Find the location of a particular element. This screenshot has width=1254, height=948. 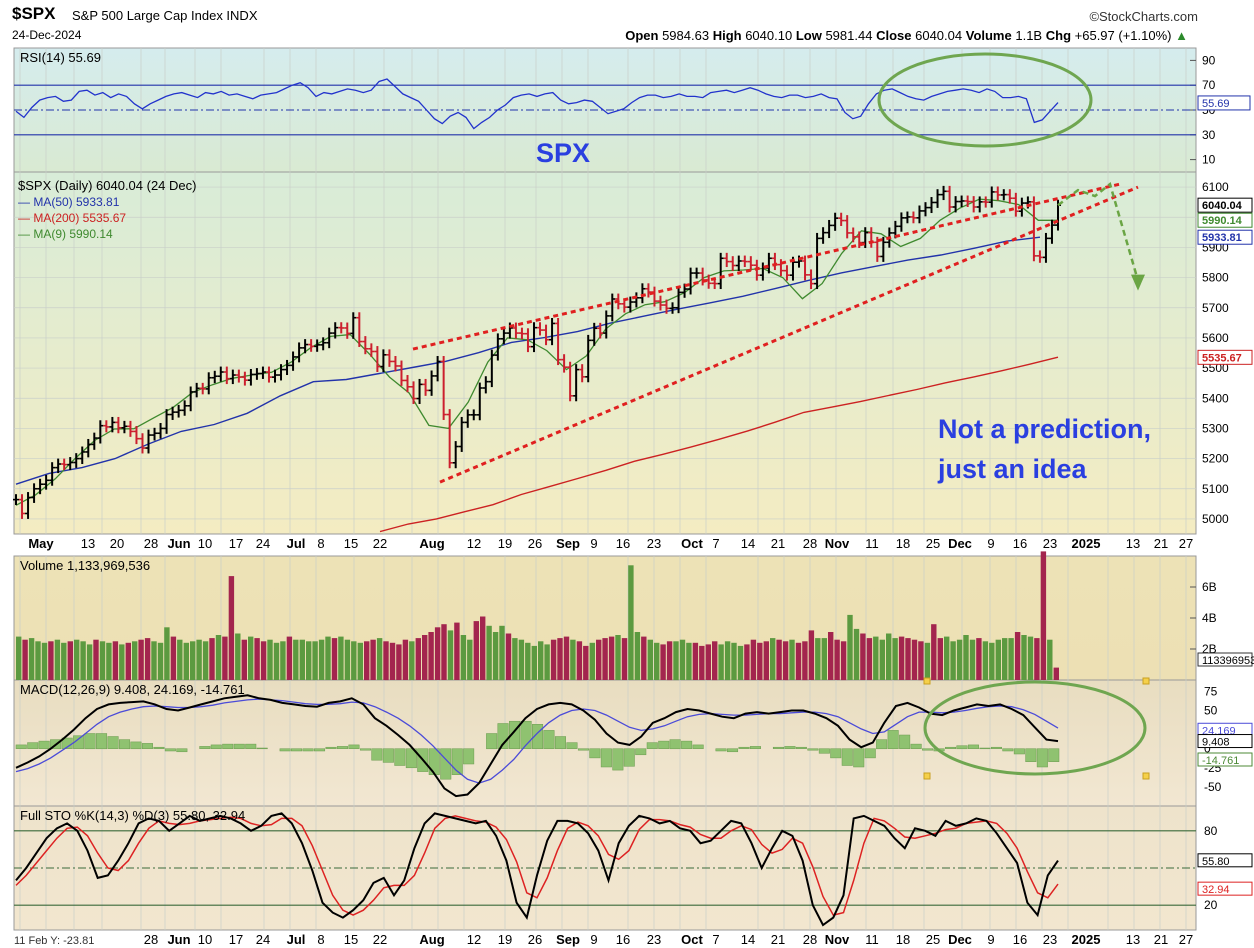

ma200-line is located at coordinates (719, 444).